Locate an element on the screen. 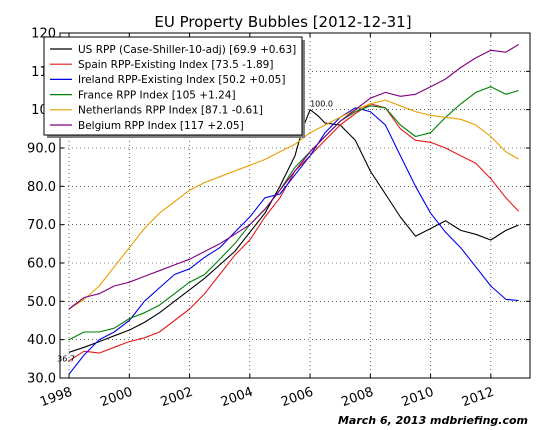 The image size is (545, 430). legend-entry-label: France RPP Index [105 +1.24] is located at coordinates (157, 95).